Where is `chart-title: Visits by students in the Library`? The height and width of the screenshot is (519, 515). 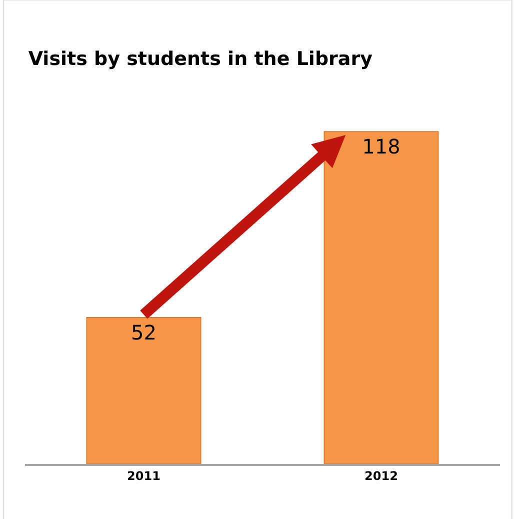
chart-title: Visits by students in the Library is located at coordinates (201, 59).